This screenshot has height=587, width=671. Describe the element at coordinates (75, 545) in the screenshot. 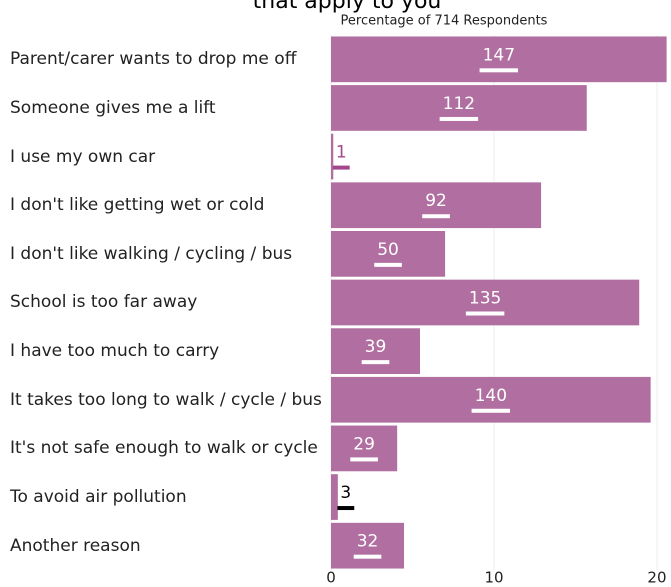

I see `category-label: Another reason` at that location.